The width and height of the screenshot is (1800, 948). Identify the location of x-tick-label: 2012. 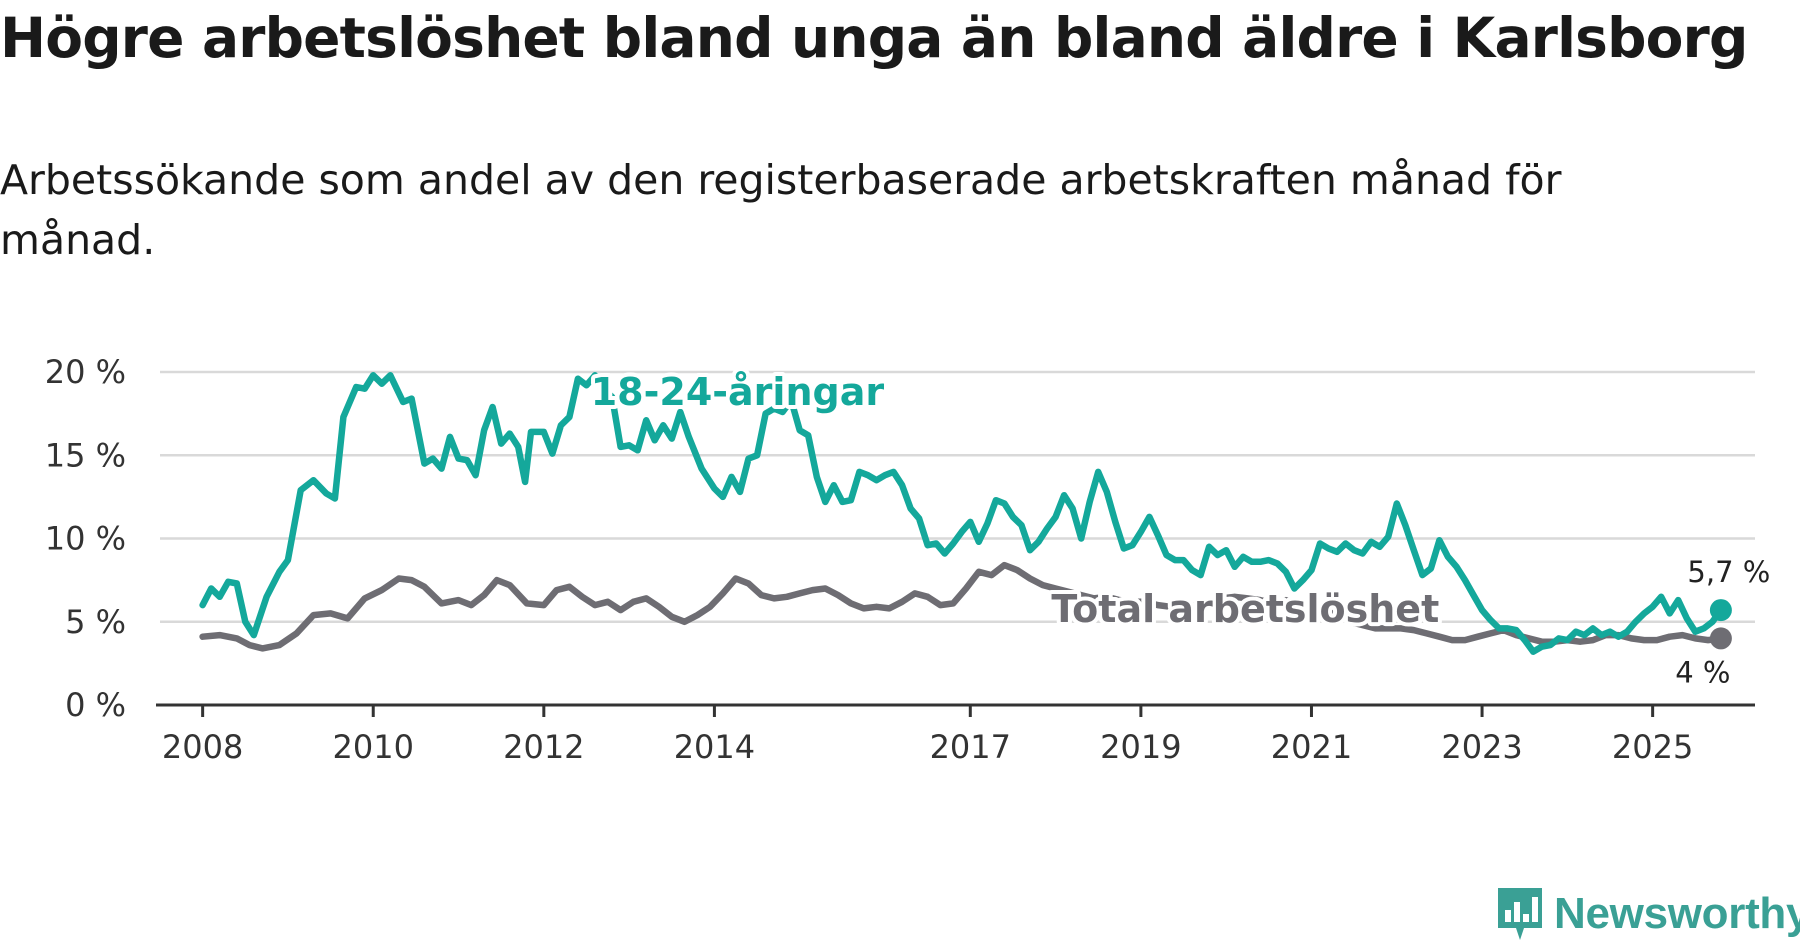
(543, 747).